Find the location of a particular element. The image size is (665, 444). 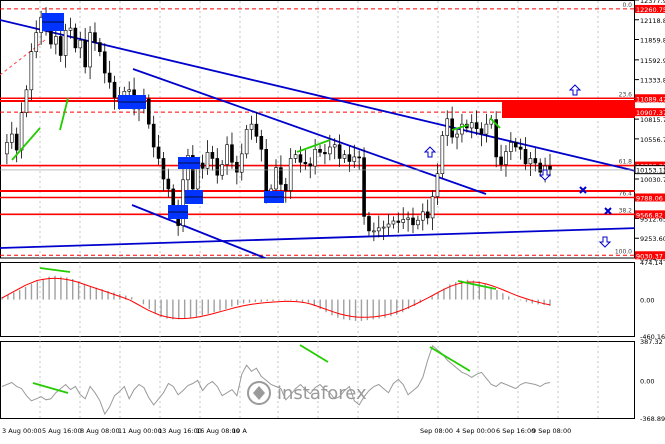

fib-tag-label: 100.0 is located at coordinates (623, 251).